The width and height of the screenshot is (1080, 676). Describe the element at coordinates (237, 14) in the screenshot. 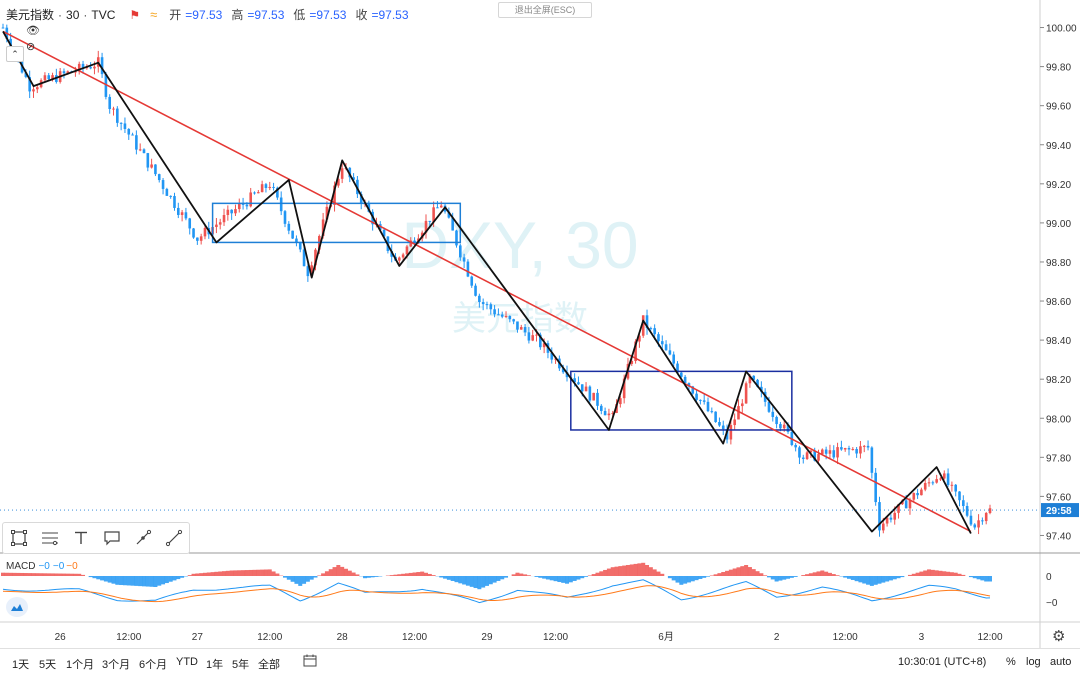

I see `high-label: 高` at that location.